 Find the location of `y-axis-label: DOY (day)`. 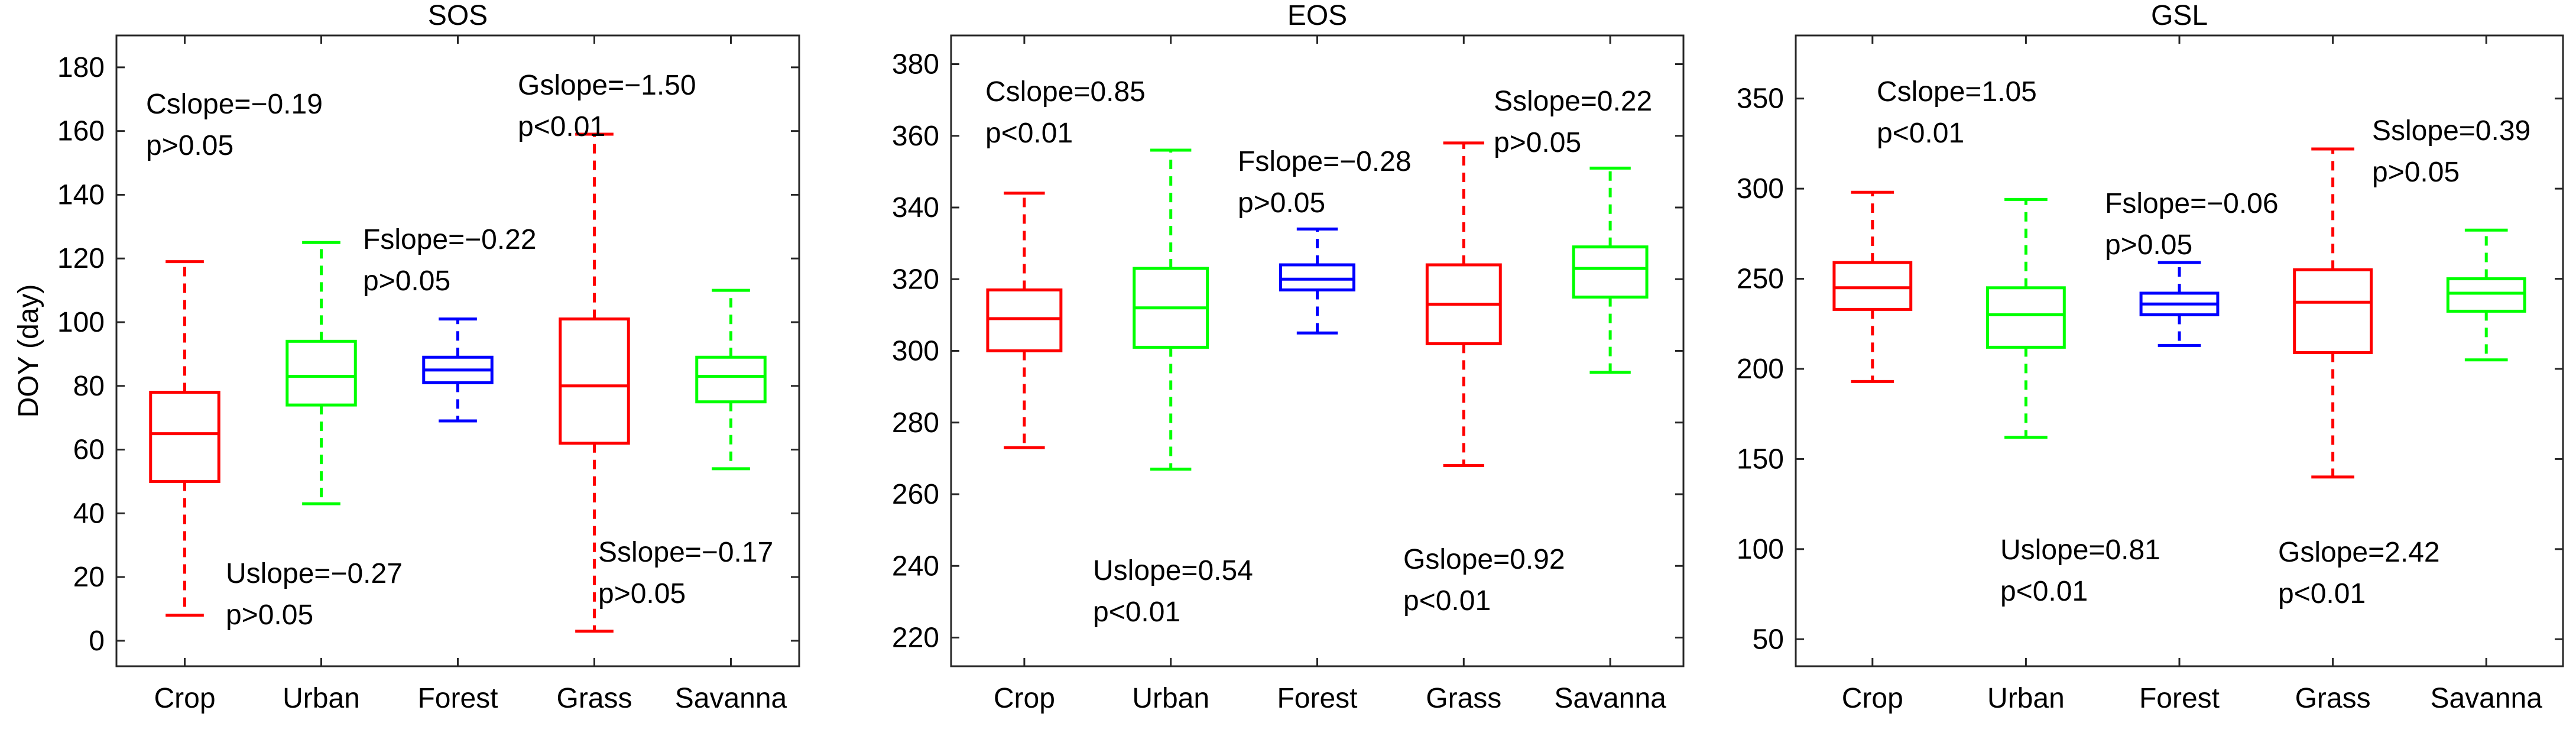

y-axis-label: DOY (day) is located at coordinates (28, 351).